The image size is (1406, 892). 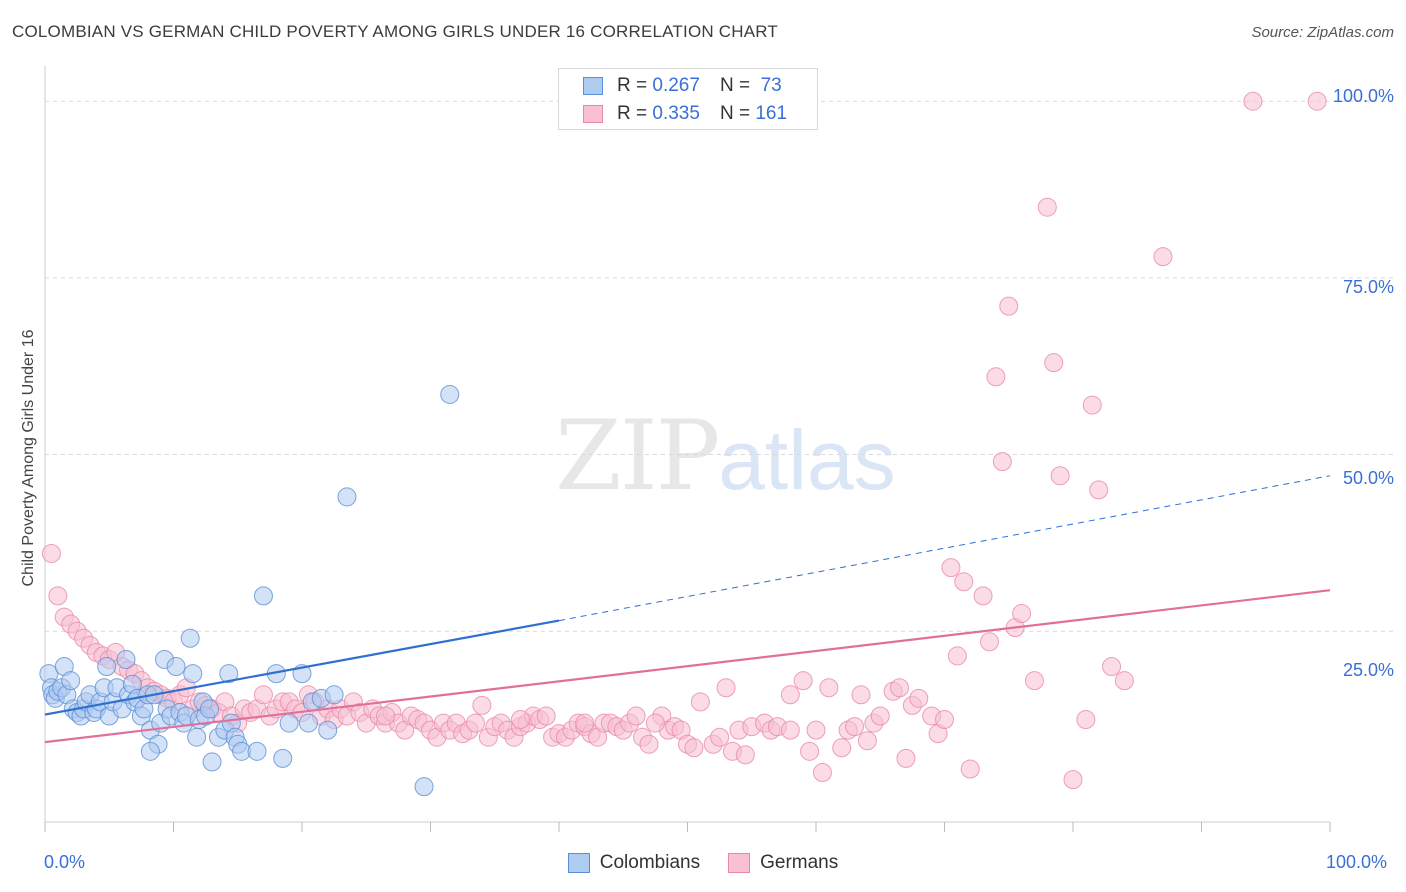 I want to click on watermark-zip: ZIP, so click(x=637, y=456).